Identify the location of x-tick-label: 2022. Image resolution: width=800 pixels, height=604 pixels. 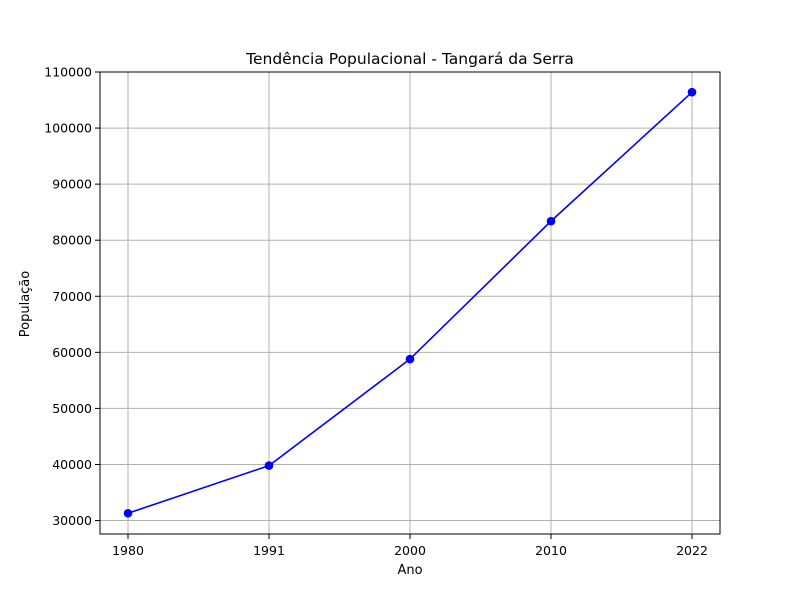
(692, 550).